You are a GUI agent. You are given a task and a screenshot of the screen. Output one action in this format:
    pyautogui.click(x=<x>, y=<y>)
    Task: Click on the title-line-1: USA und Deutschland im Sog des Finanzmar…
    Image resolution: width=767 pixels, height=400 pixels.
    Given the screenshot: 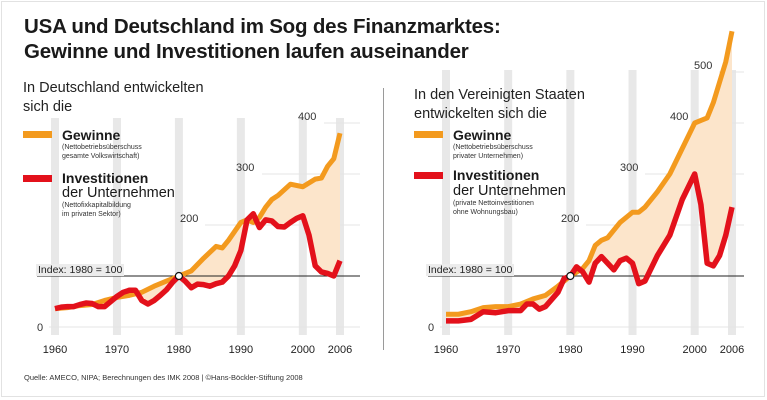 What is the action you would take?
    pyautogui.click(x=262, y=26)
    